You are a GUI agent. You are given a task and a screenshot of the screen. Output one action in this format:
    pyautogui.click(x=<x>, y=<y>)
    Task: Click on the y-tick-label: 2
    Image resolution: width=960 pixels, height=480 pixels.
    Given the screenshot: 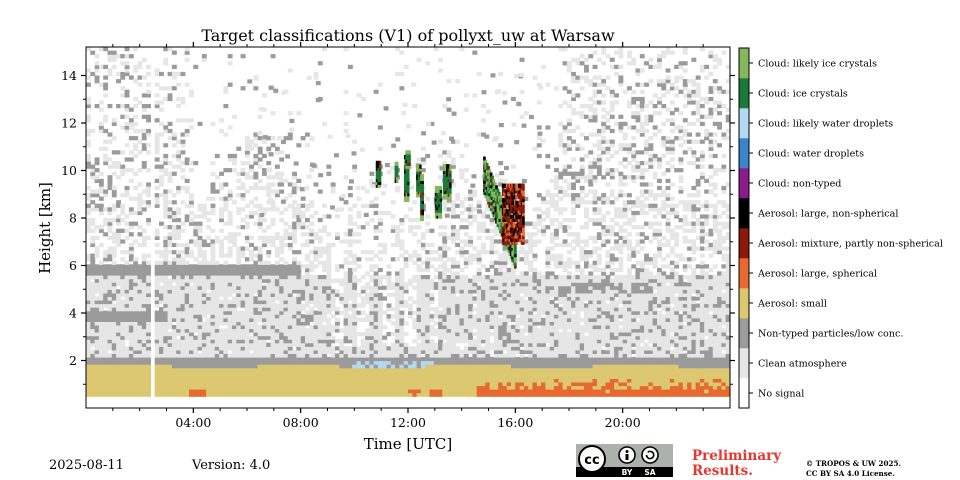 What is the action you would take?
    pyautogui.click(x=73, y=360)
    